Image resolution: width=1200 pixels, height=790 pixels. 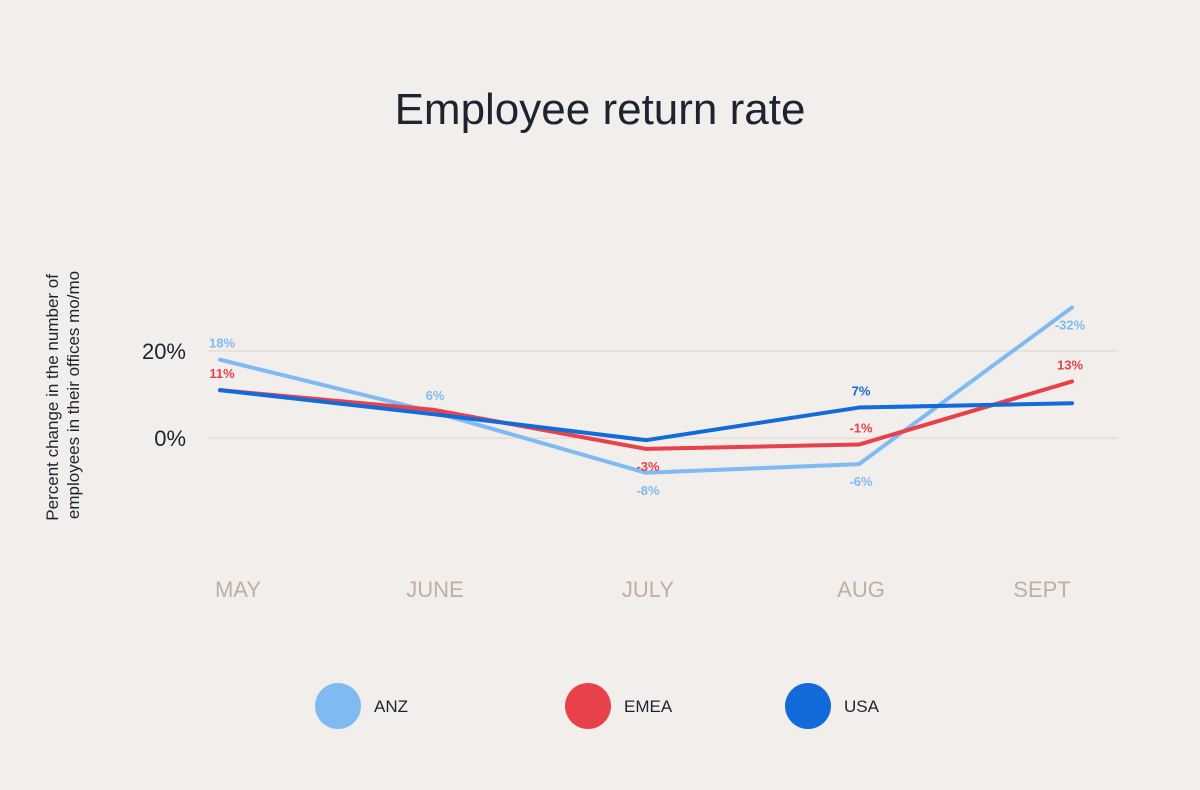 I want to click on data-label-anz: -8%, so click(x=648, y=490).